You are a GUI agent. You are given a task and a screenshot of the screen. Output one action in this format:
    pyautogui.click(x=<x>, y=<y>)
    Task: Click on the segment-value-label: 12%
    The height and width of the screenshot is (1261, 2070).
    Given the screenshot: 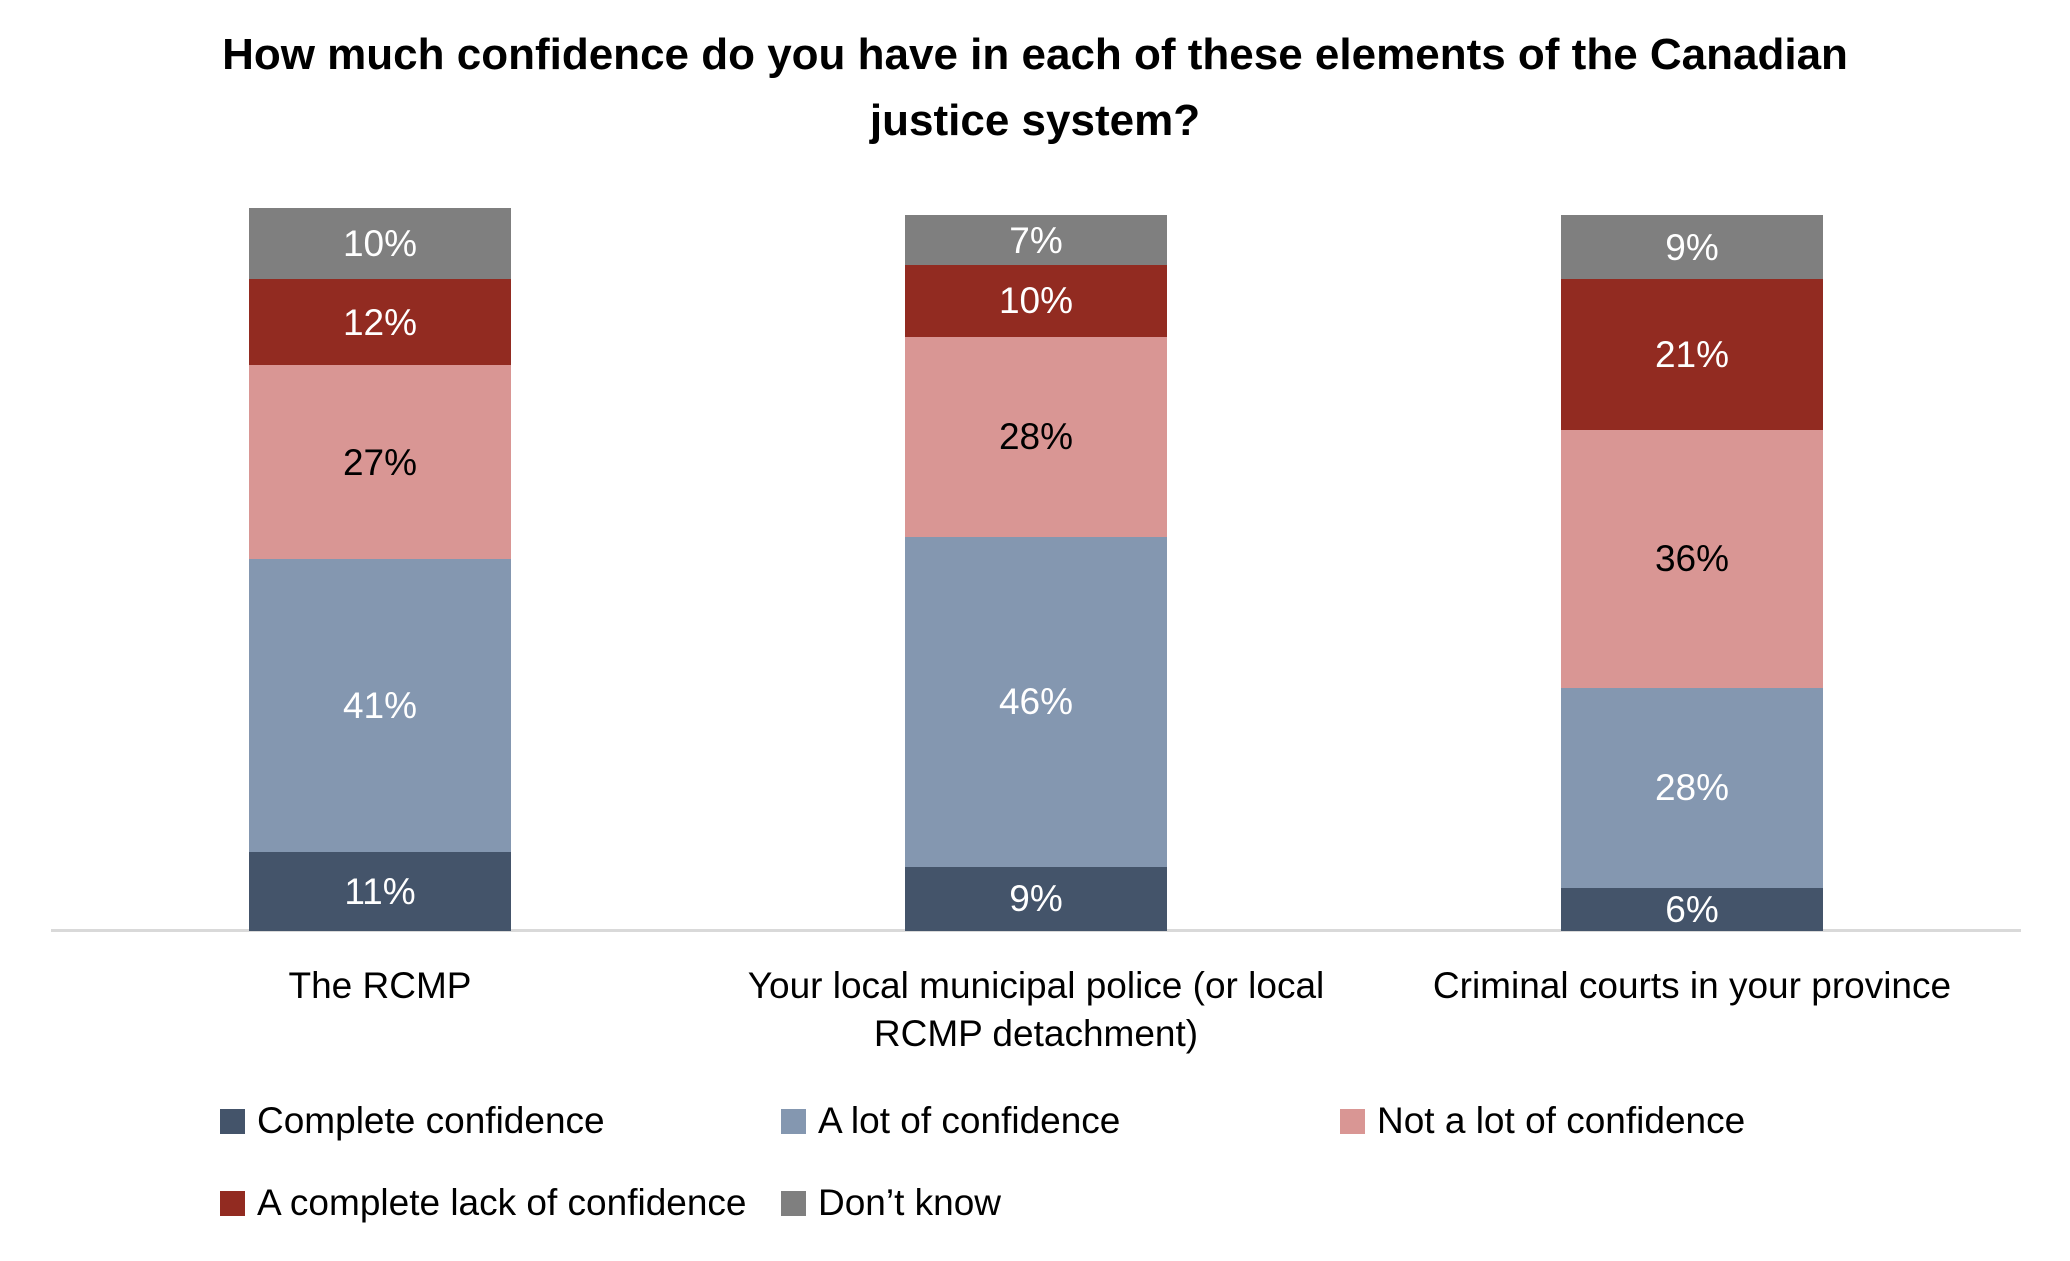 What is the action you would take?
    pyautogui.click(x=380, y=322)
    